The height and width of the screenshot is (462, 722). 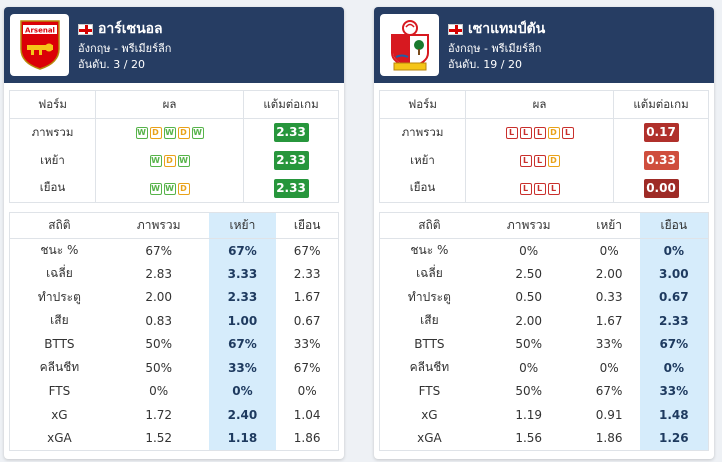 What do you see at coordinates (242, 274) in the screenshot?
I see `stat-value: 3.33` at bounding box center [242, 274].